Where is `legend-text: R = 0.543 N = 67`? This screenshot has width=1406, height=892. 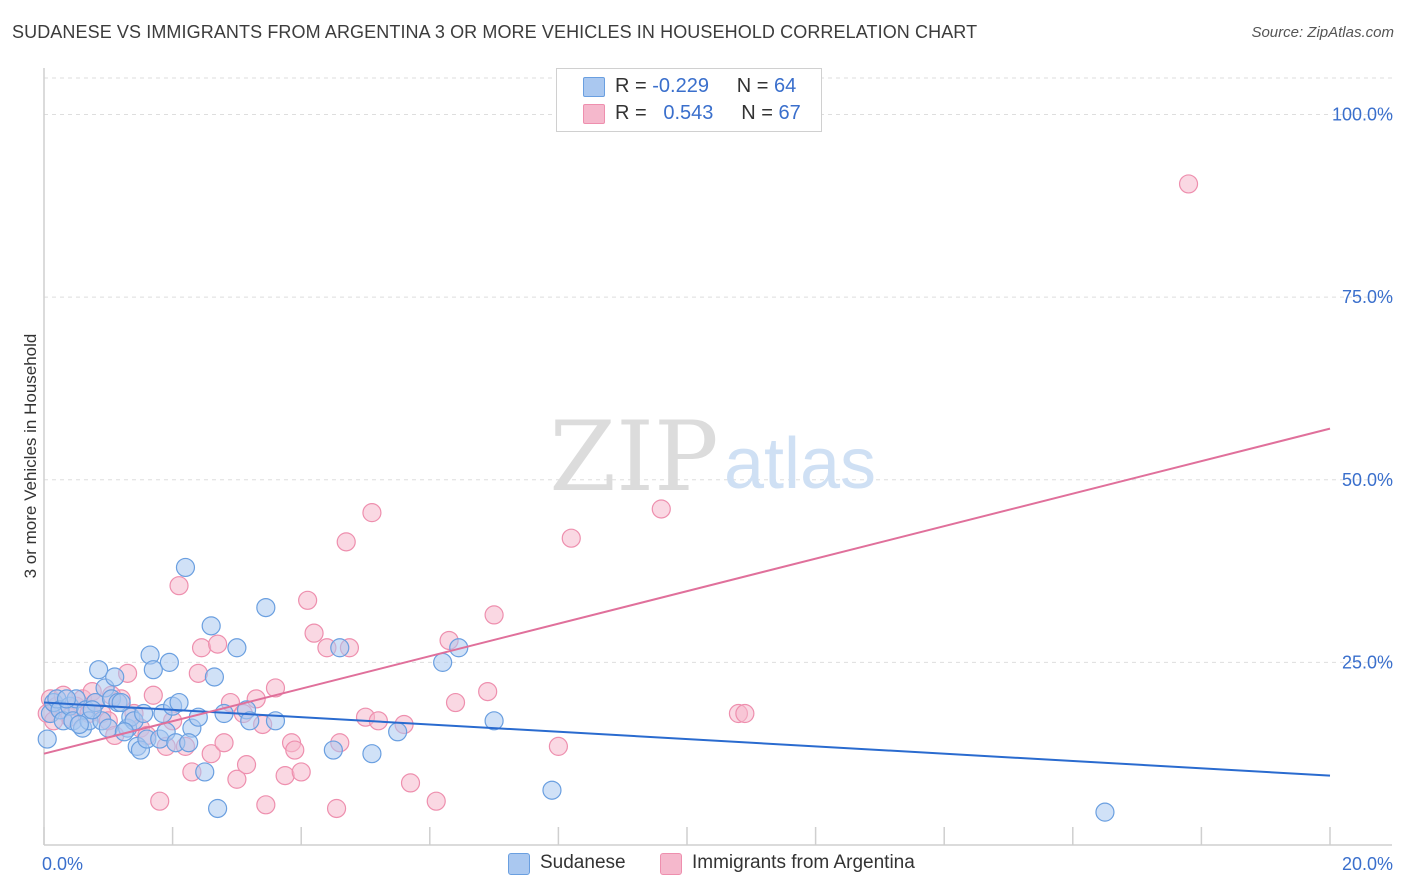
legend-text: R = 0.543 N = 67 is located at coordinates (708, 113).